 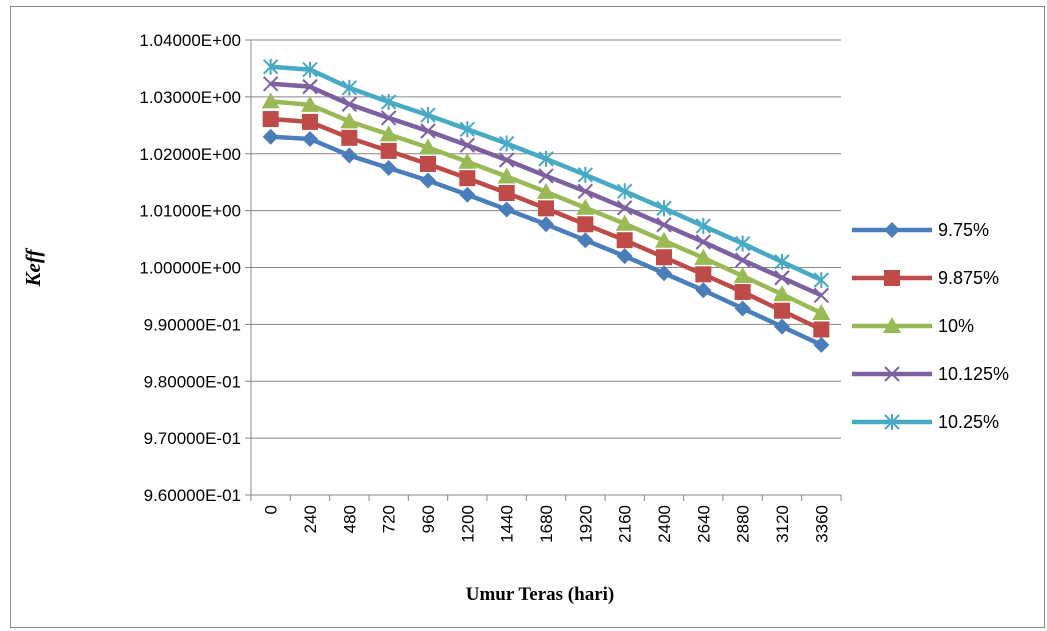 What do you see at coordinates (913, 326) in the screenshot?
I see `legend-item: 10%` at bounding box center [913, 326].